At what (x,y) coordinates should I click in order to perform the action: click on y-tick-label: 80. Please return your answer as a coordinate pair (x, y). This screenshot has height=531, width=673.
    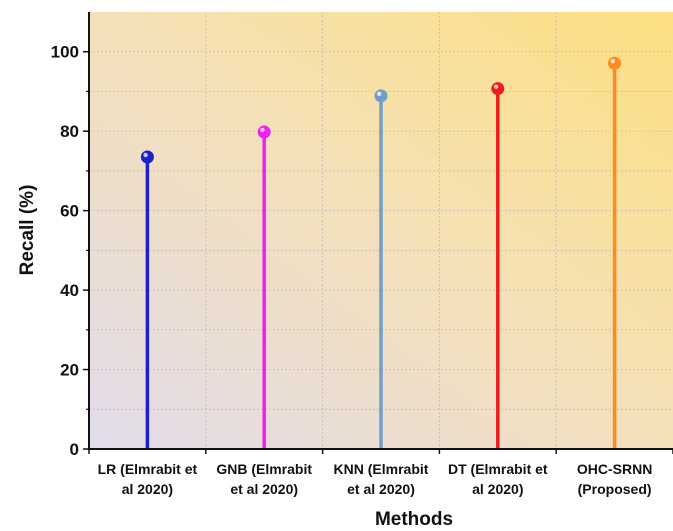
    Looking at the image, I should click on (69, 131).